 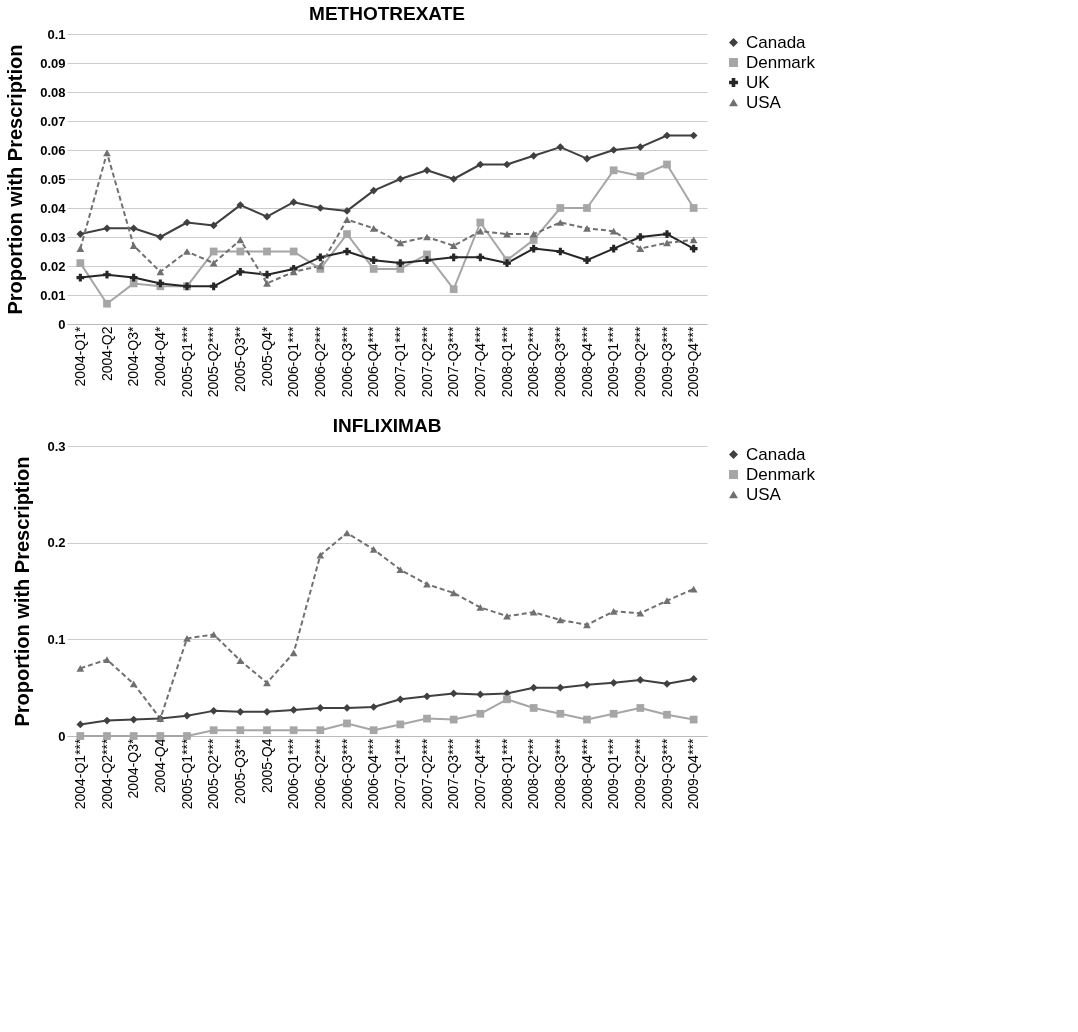 I want to click on y-tick-label: 0.09, so click(x=53, y=63).